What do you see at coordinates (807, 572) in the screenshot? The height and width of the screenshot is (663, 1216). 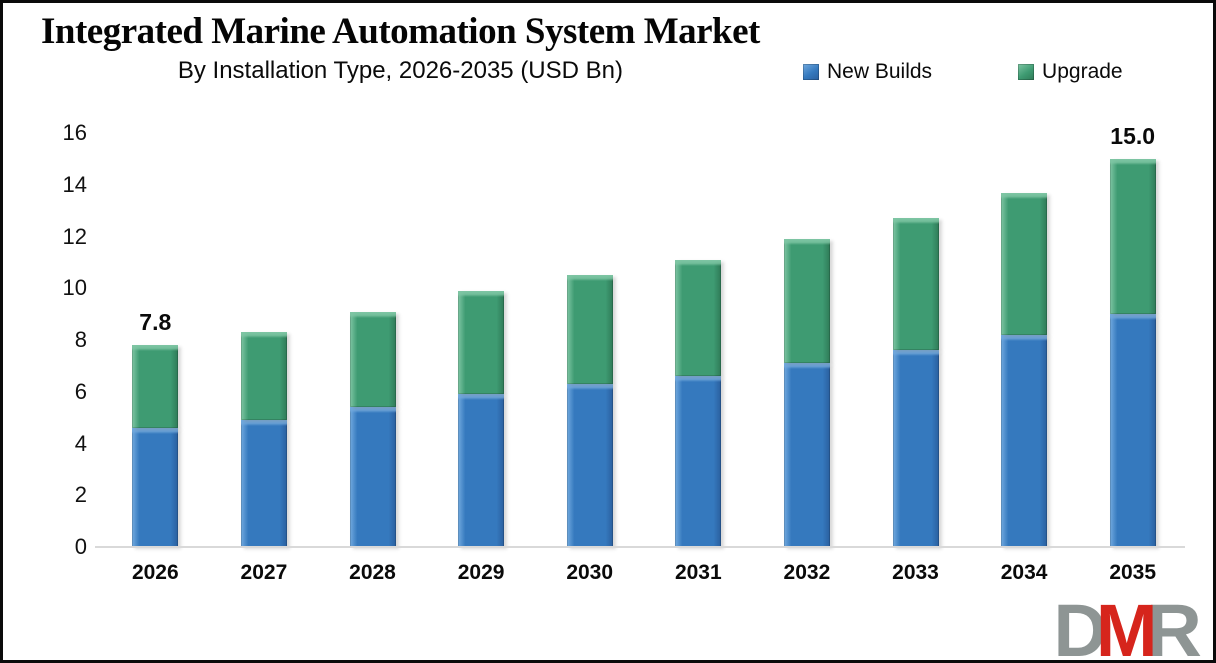 I see `x-tick-label-2032: 2032` at bounding box center [807, 572].